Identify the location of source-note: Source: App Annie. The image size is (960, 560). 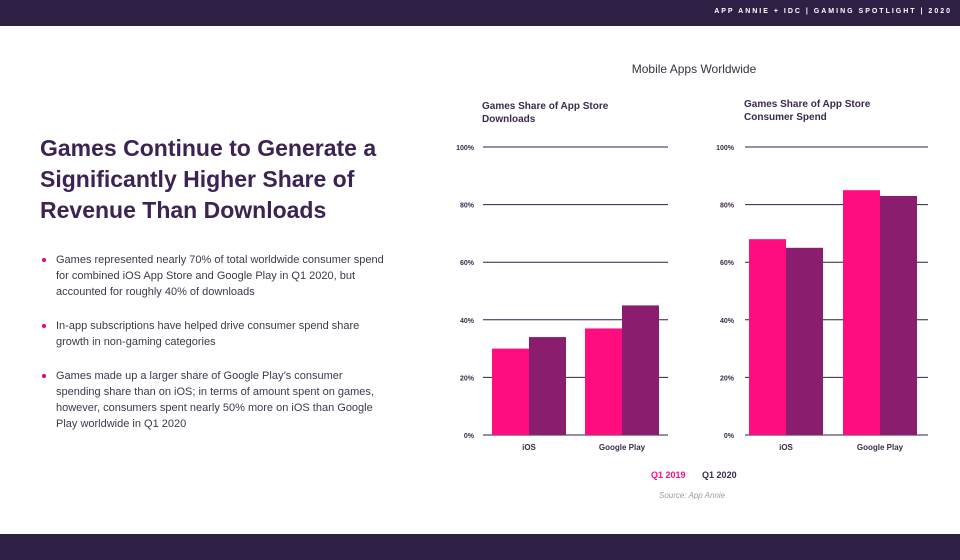
(692, 495).